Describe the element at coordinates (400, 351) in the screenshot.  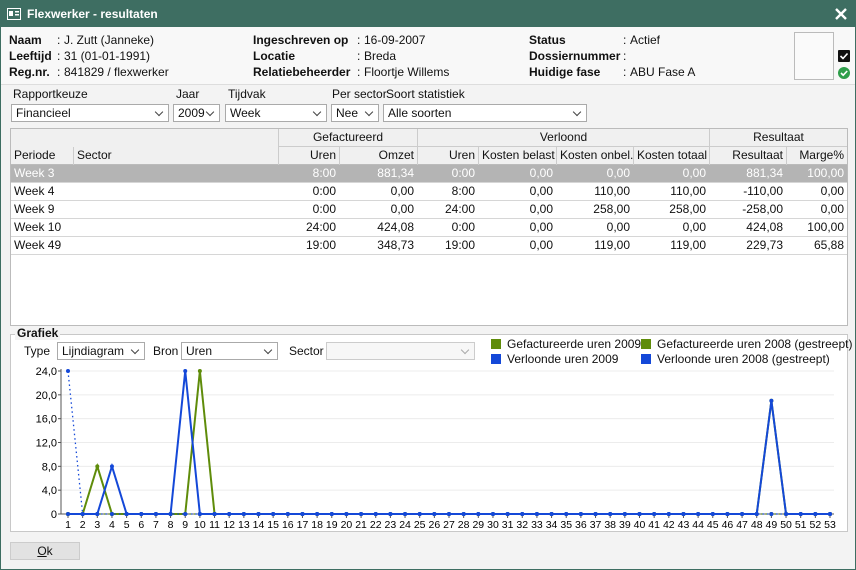
I see `dropdown` at that location.